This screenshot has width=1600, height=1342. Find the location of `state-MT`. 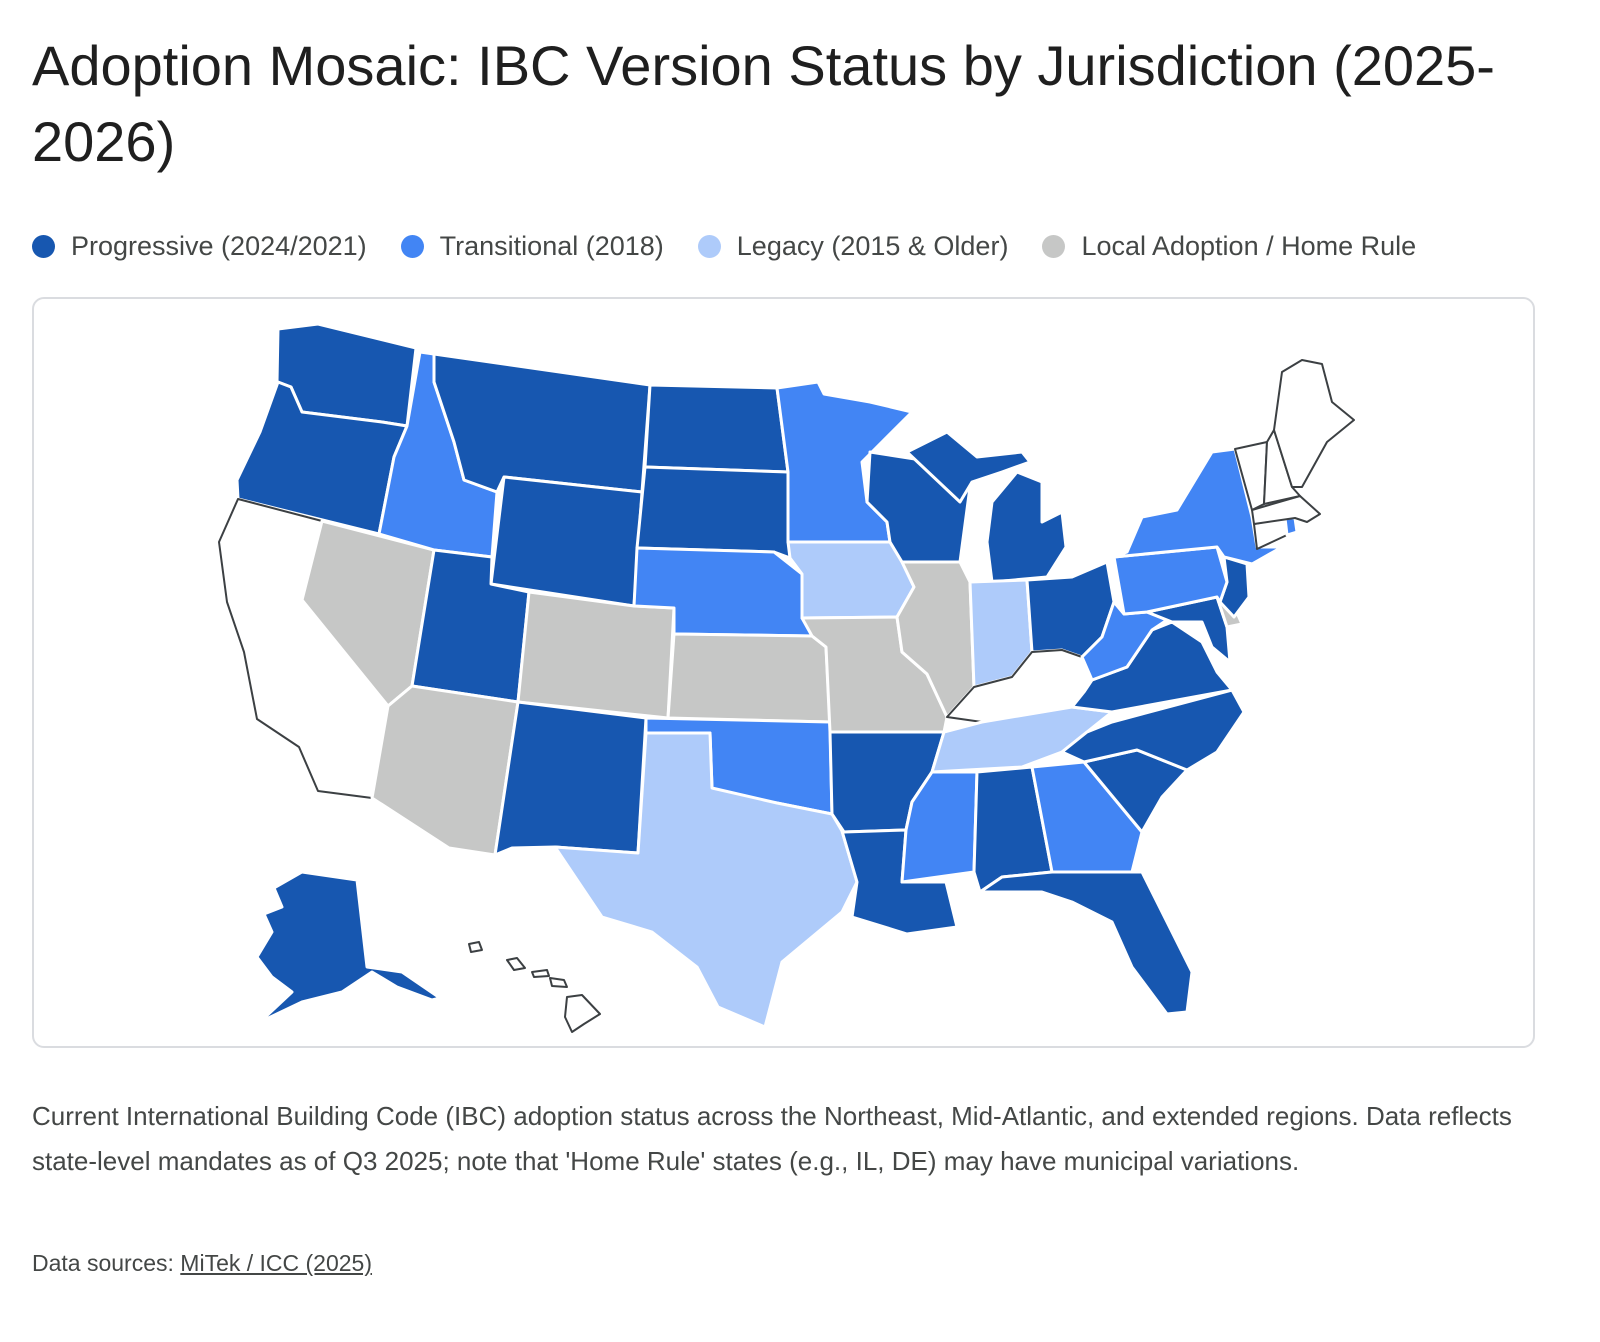

state-MT is located at coordinates (542, 423).